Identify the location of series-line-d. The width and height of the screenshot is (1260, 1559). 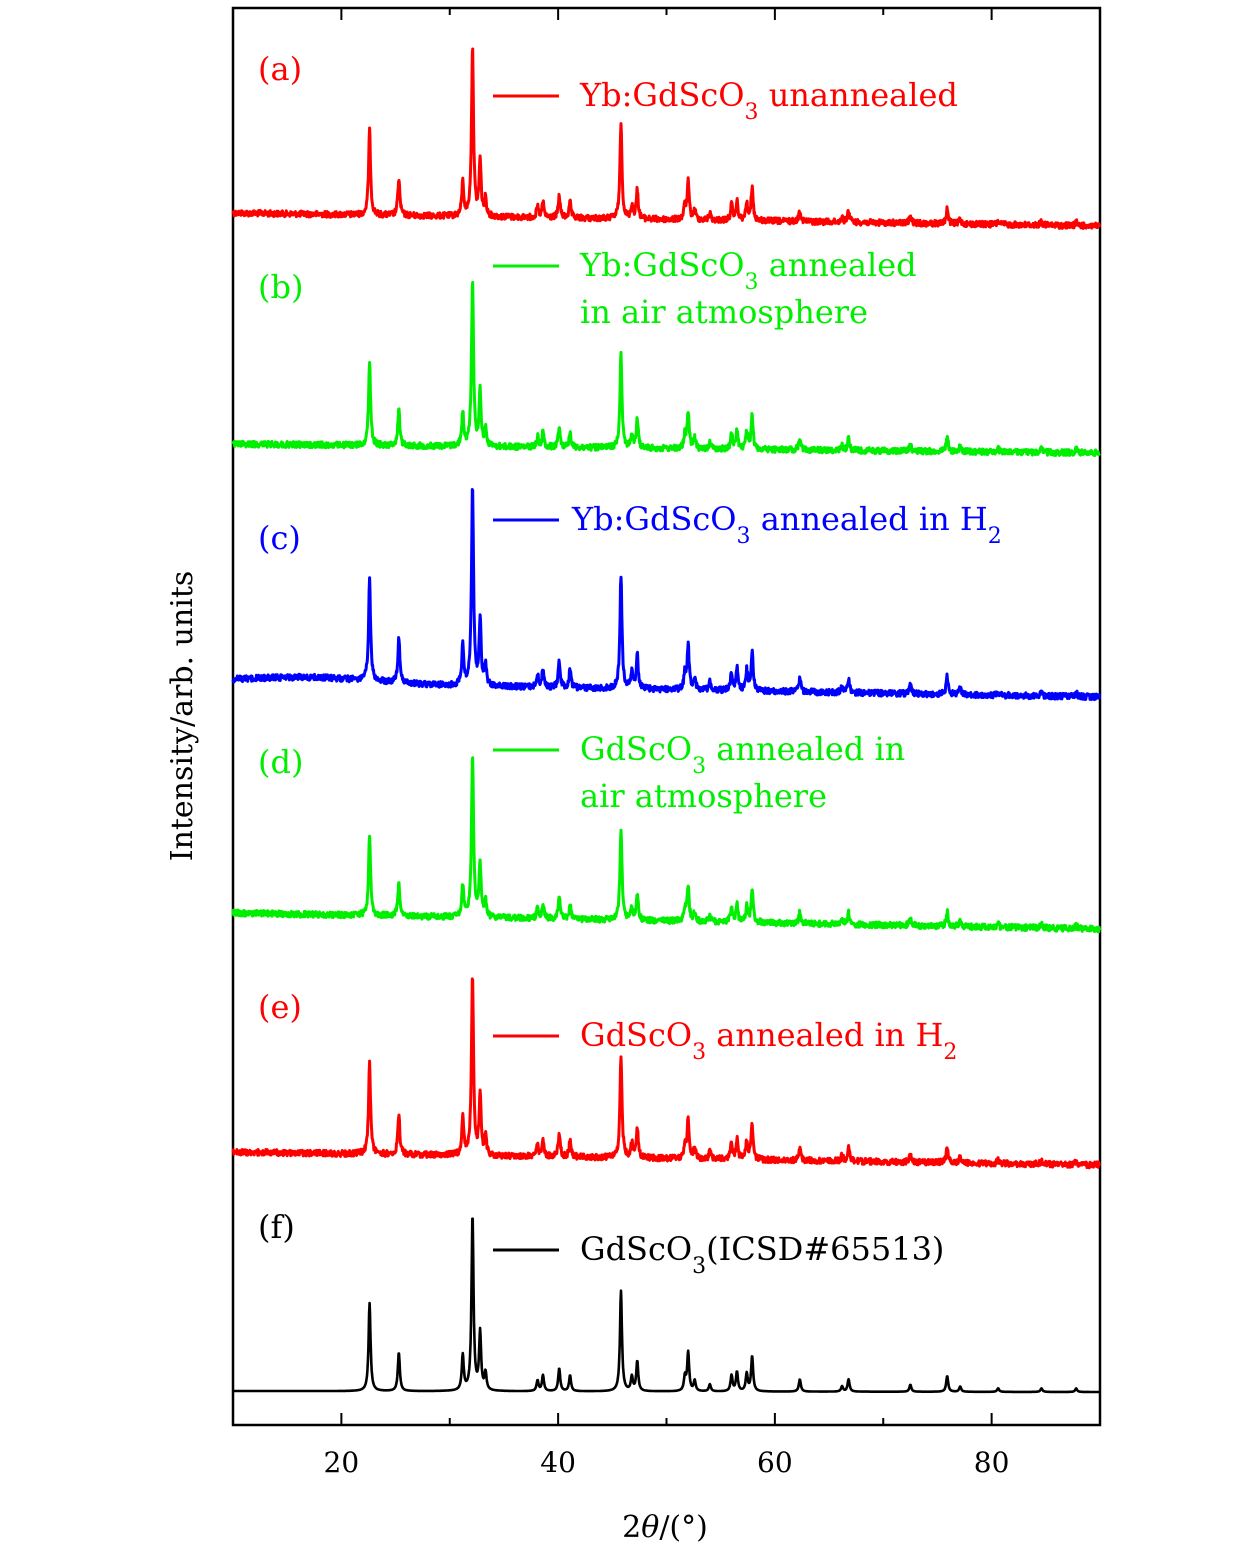
(666, 845).